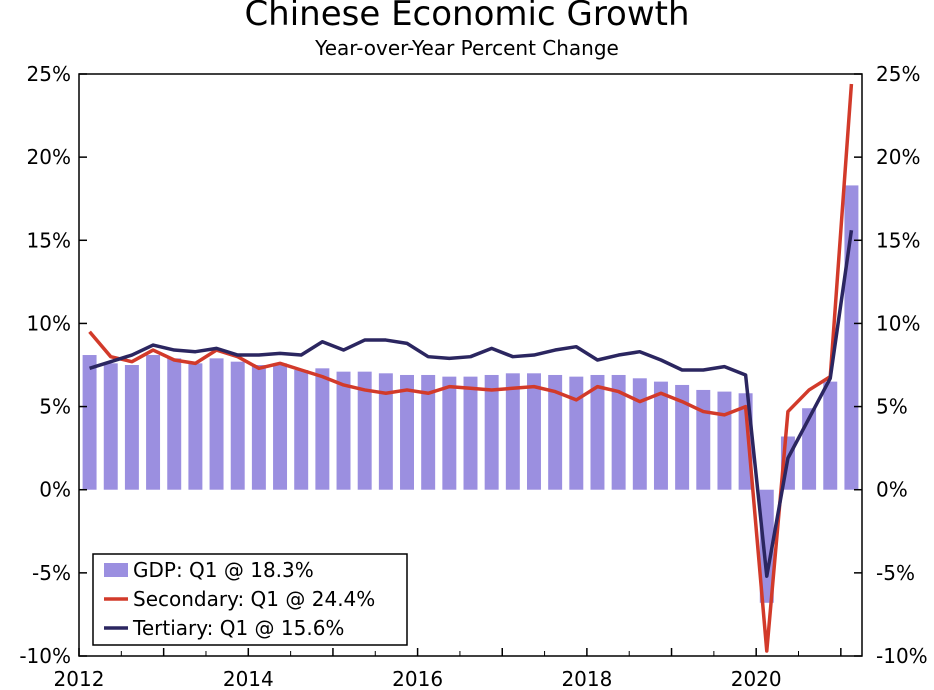 The width and height of the screenshot is (934, 690). I want to click on chart-subtitle: Year-over-Year Percent Change, so click(467, 48).